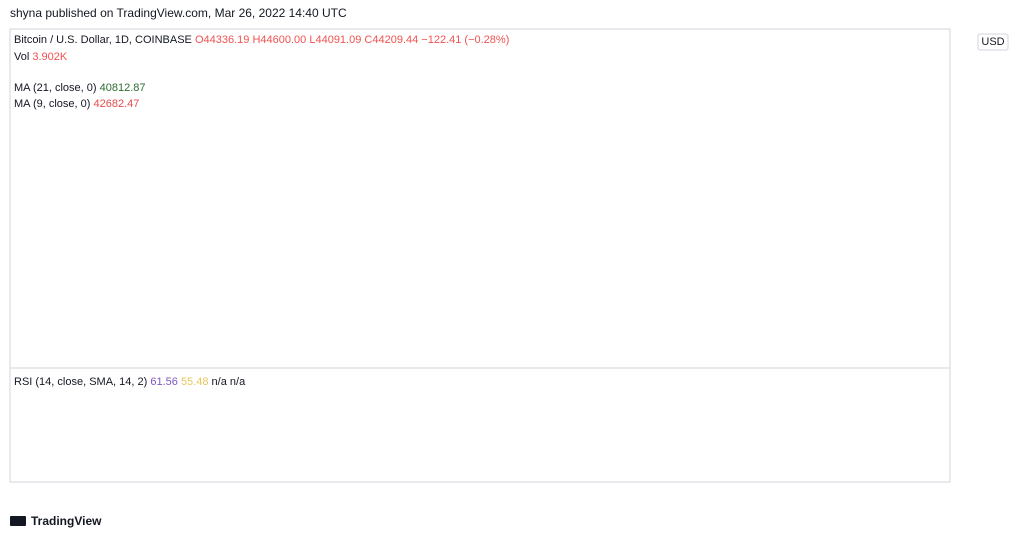  I want to click on legend-vol: Vol 3.902K, so click(41, 57).